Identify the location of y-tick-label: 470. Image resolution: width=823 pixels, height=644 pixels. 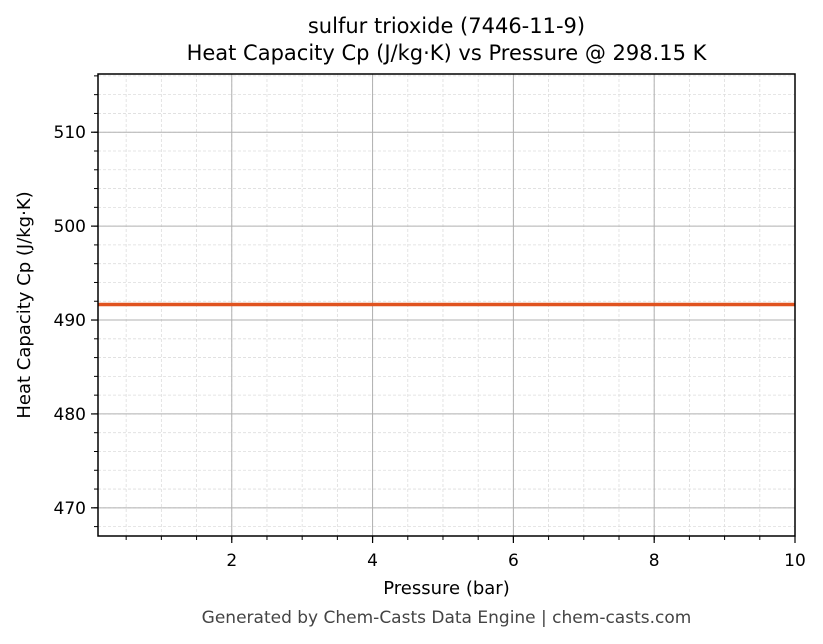
(70, 509).